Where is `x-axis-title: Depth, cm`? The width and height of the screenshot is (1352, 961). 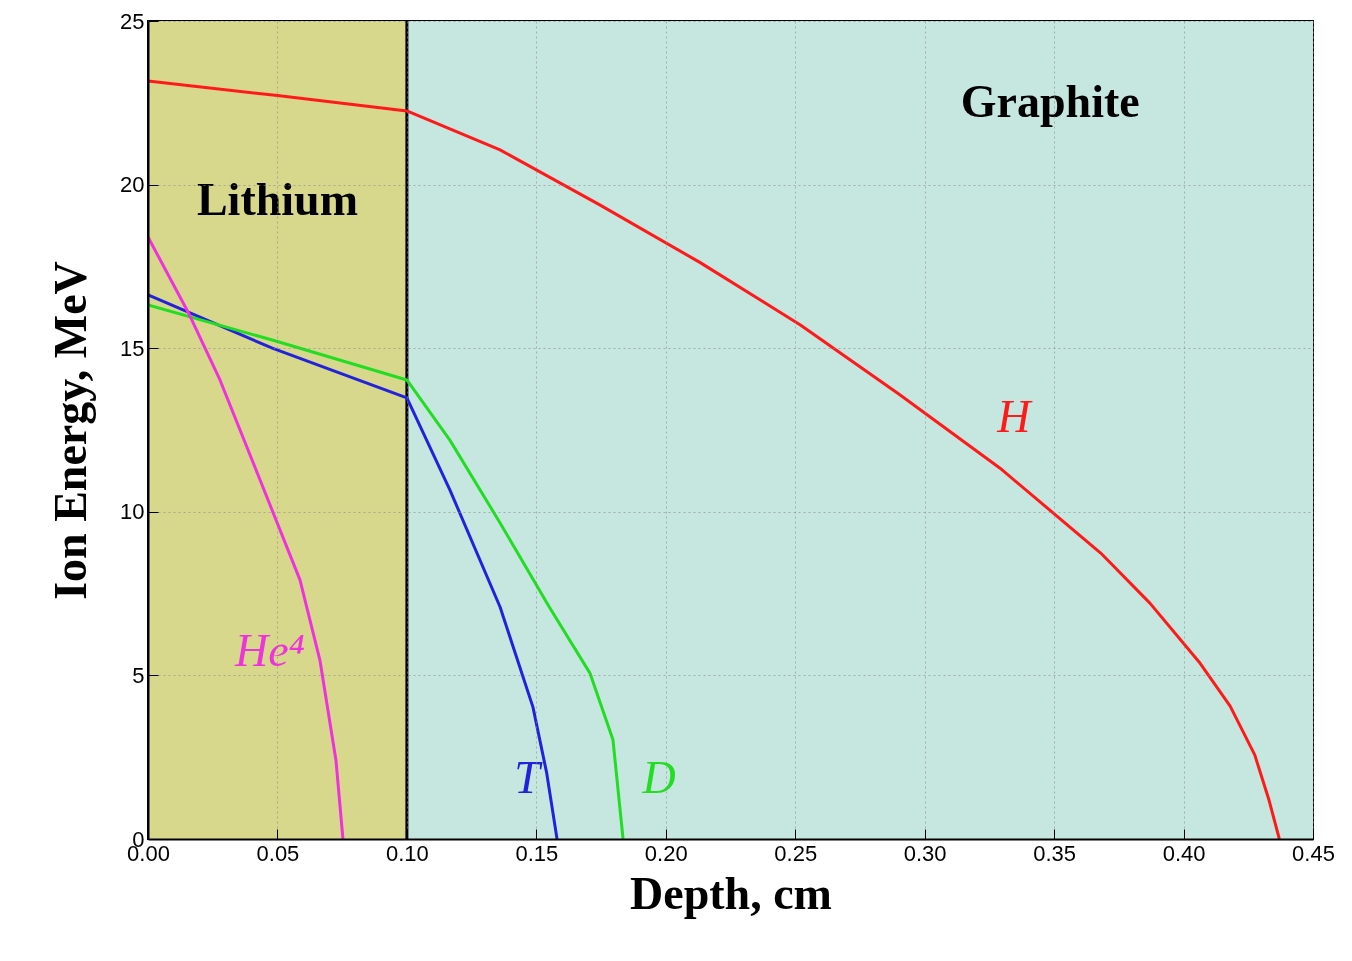
x-axis-title: Depth, cm is located at coordinates (731, 893).